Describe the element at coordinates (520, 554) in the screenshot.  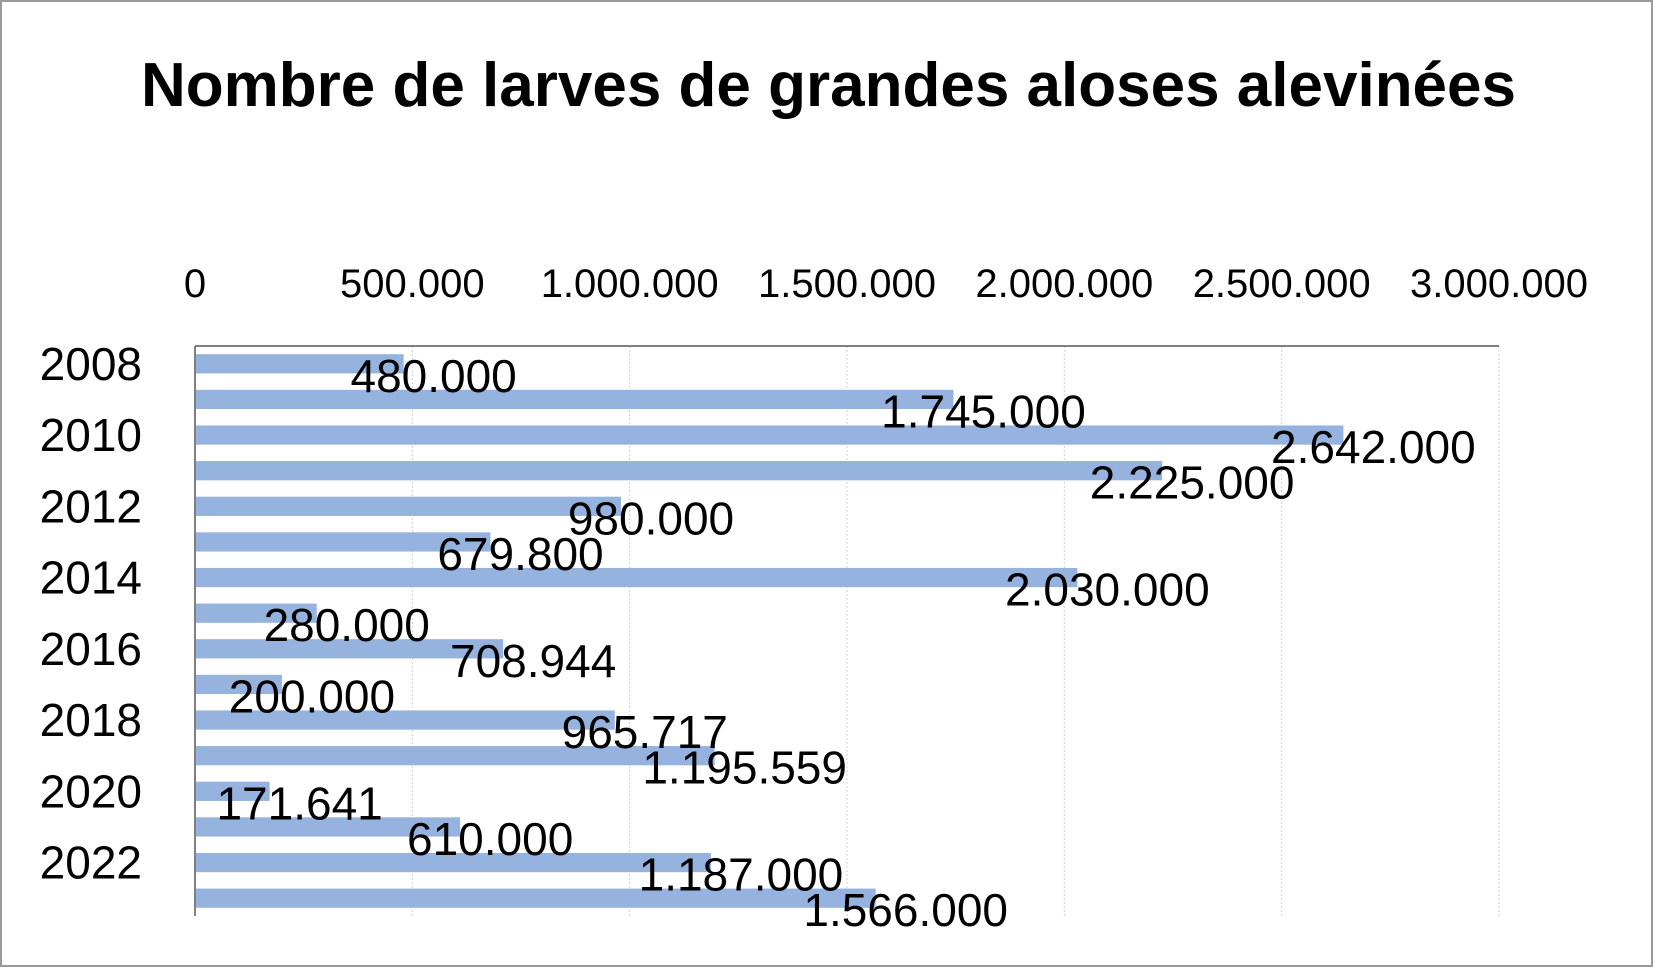
I see `data-label: 679.800` at that location.